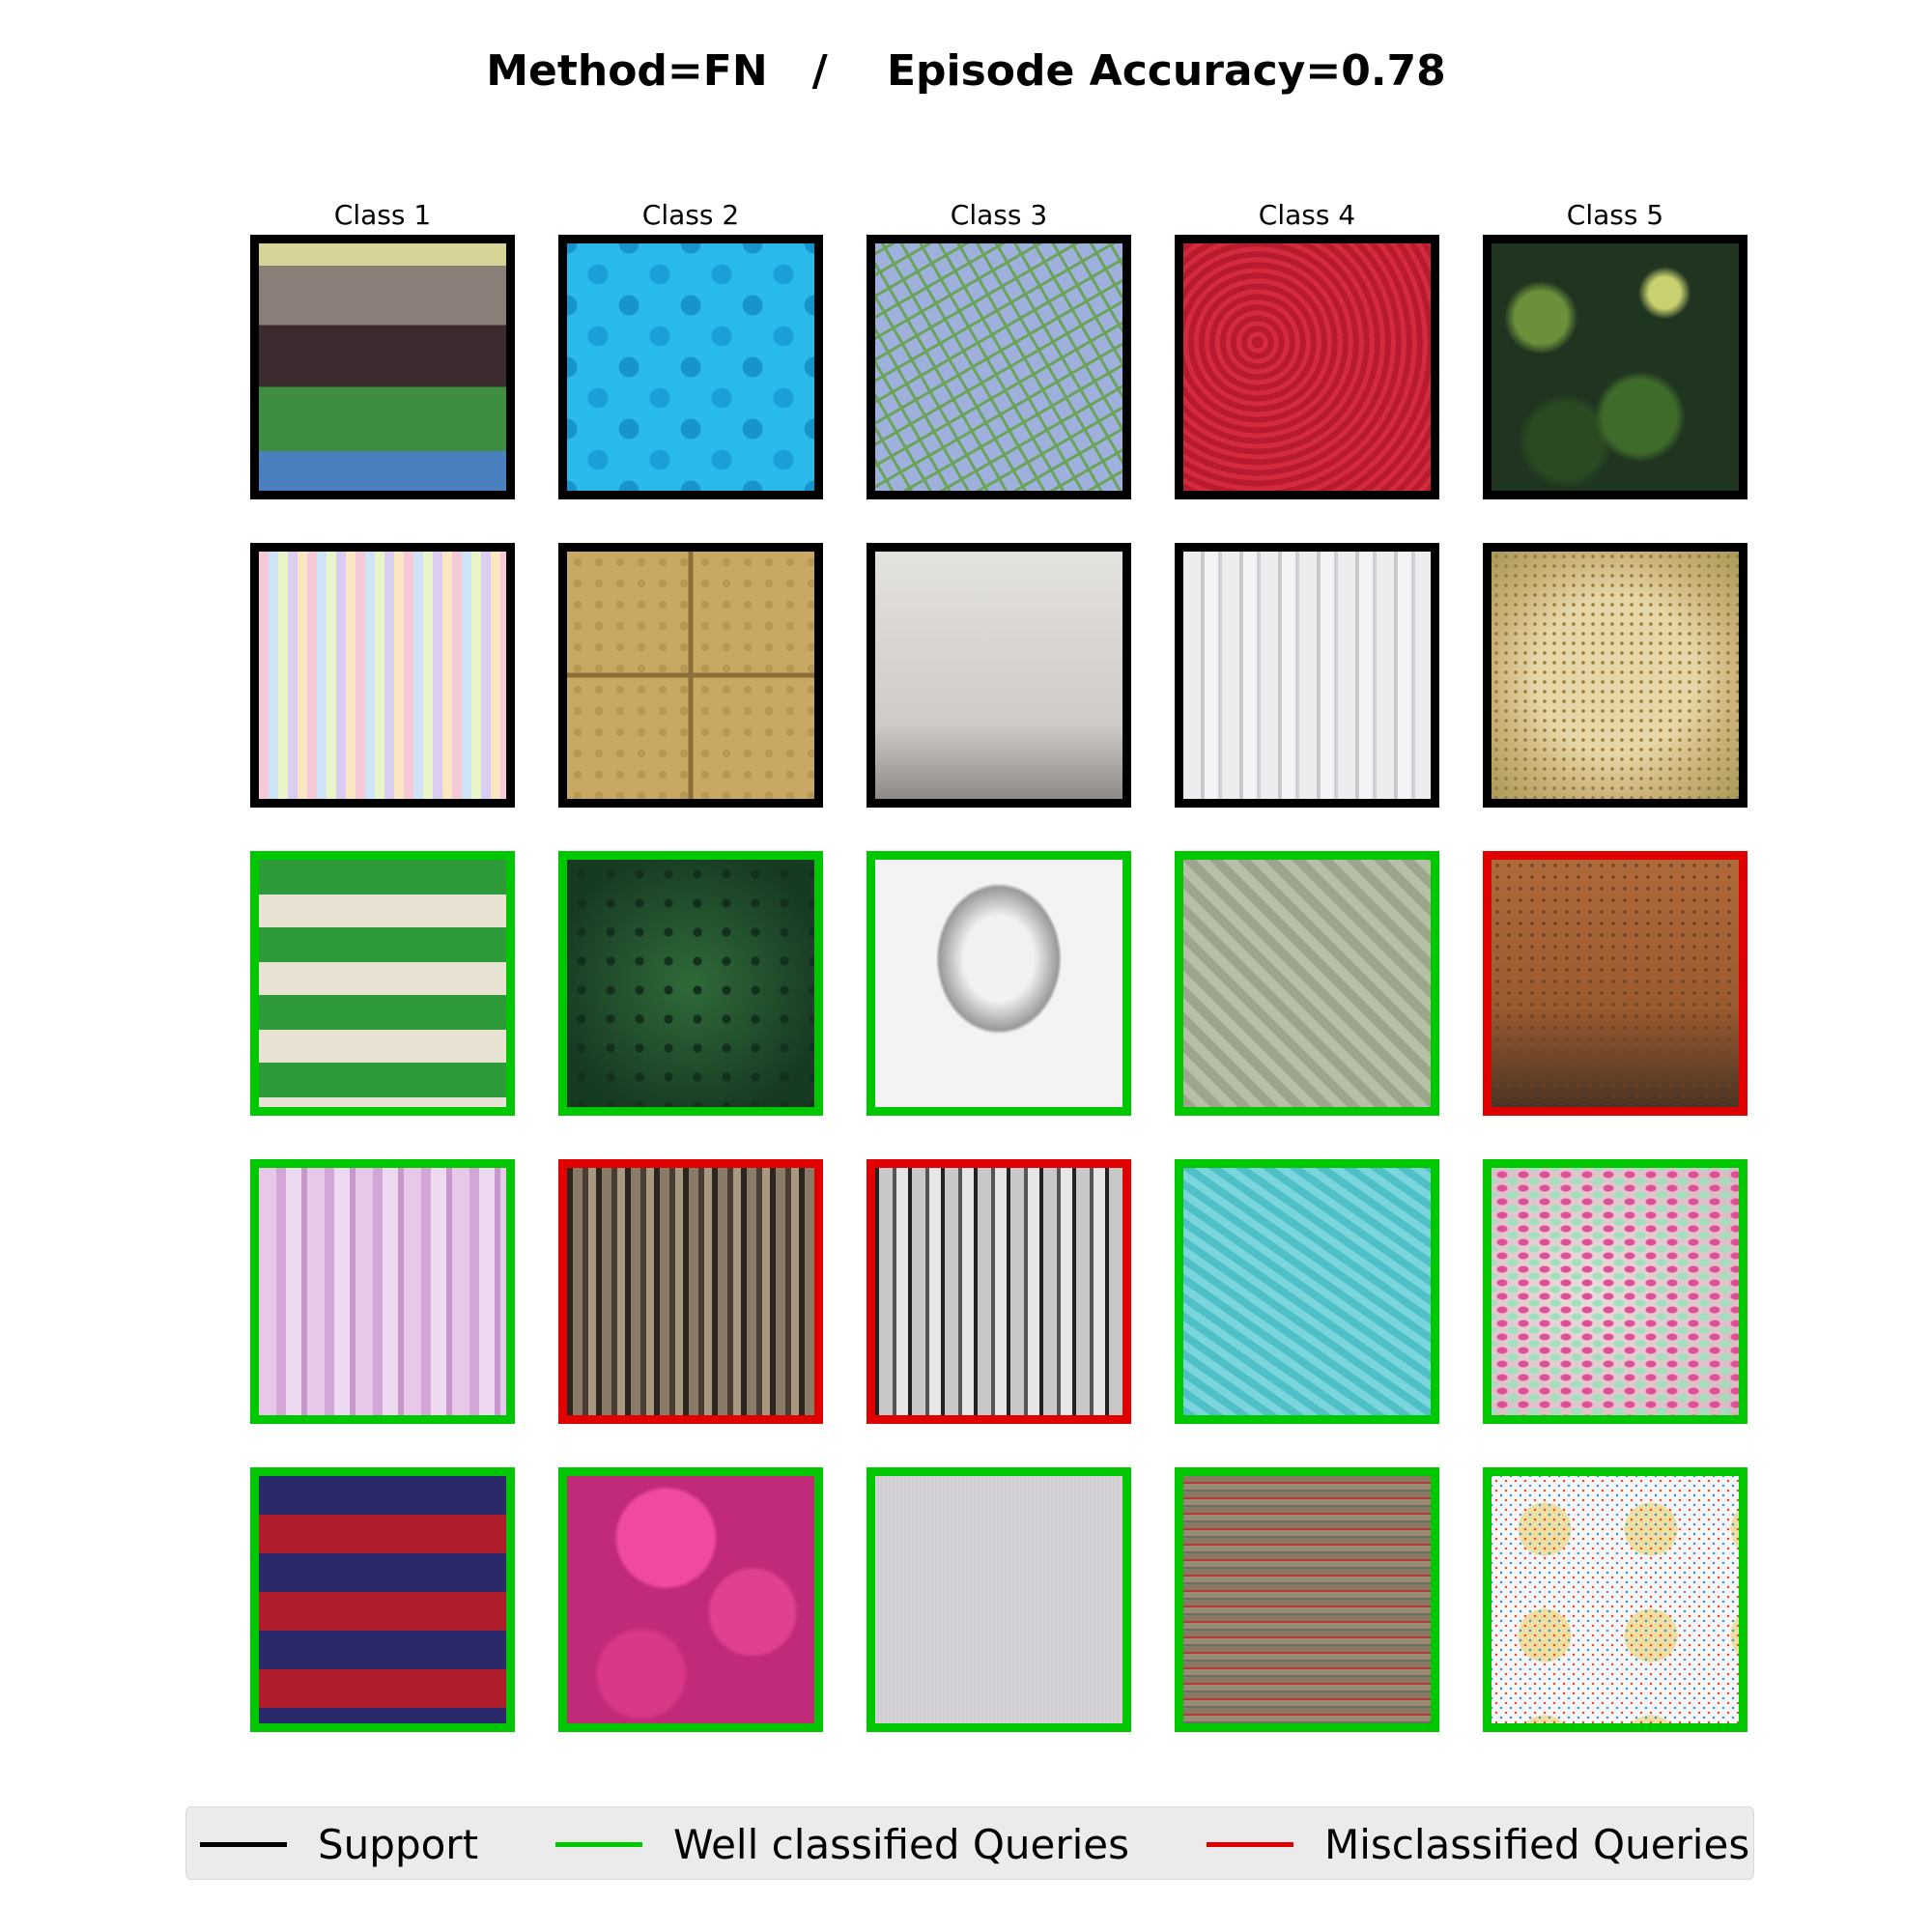  What do you see at coordinates (966, 71) in the screenshot?
I see `figure-title: Method=FN / Episode Accuracy=0.78` at bounding box center [966, 71].